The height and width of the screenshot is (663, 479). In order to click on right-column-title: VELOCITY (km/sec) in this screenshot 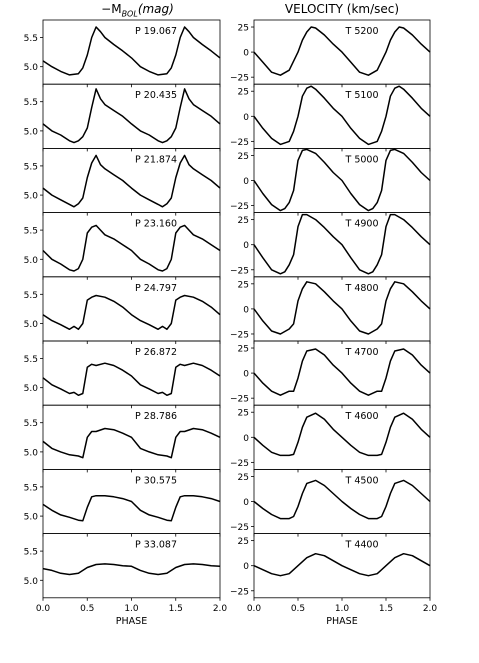, I will do `click(342, 9)`.